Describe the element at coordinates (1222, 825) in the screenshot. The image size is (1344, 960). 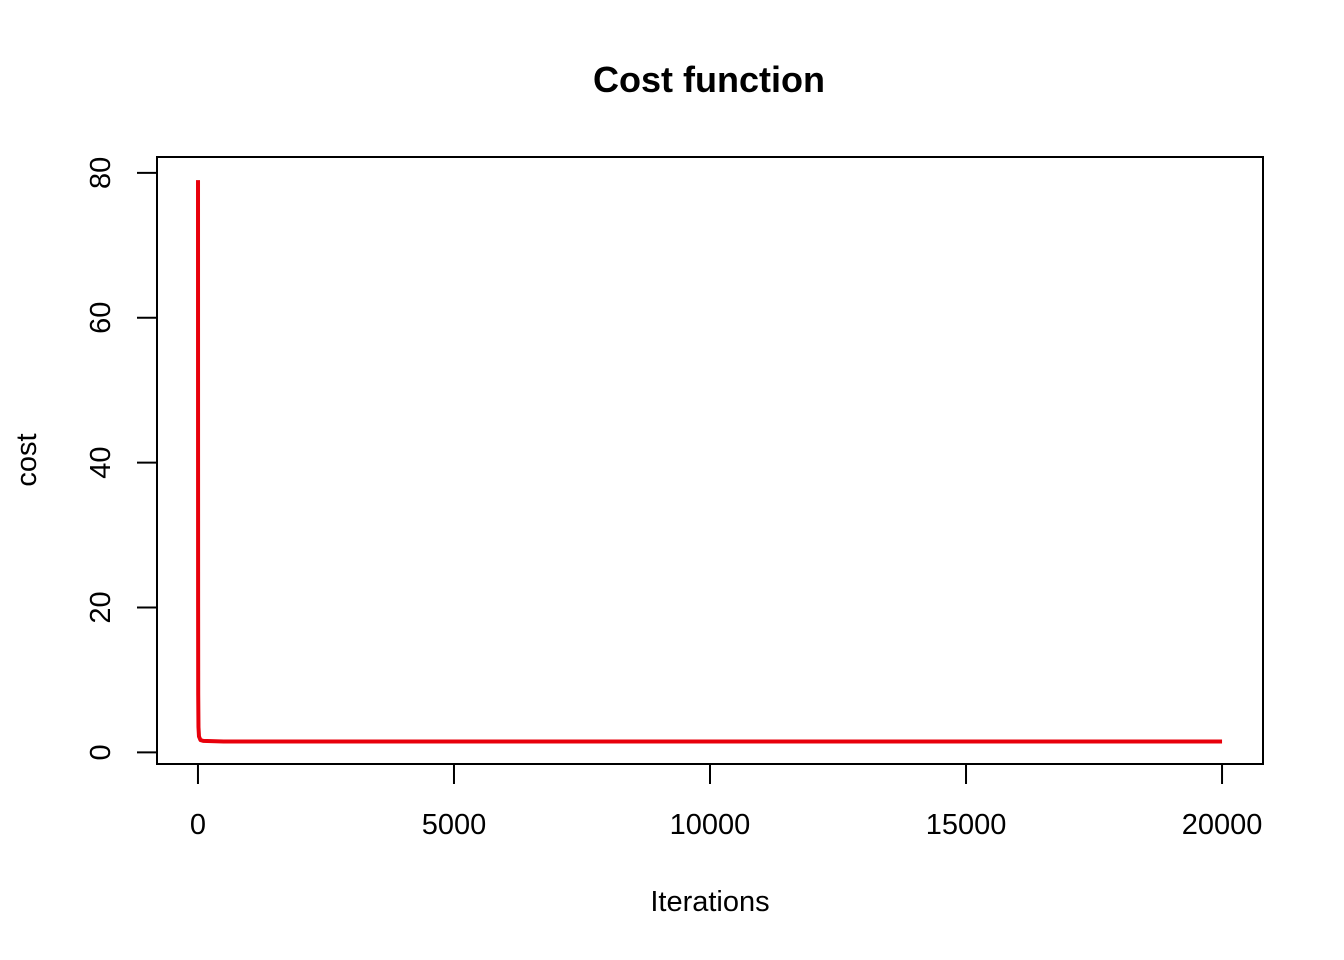
I see `x-tick-label: 20000` at that location.